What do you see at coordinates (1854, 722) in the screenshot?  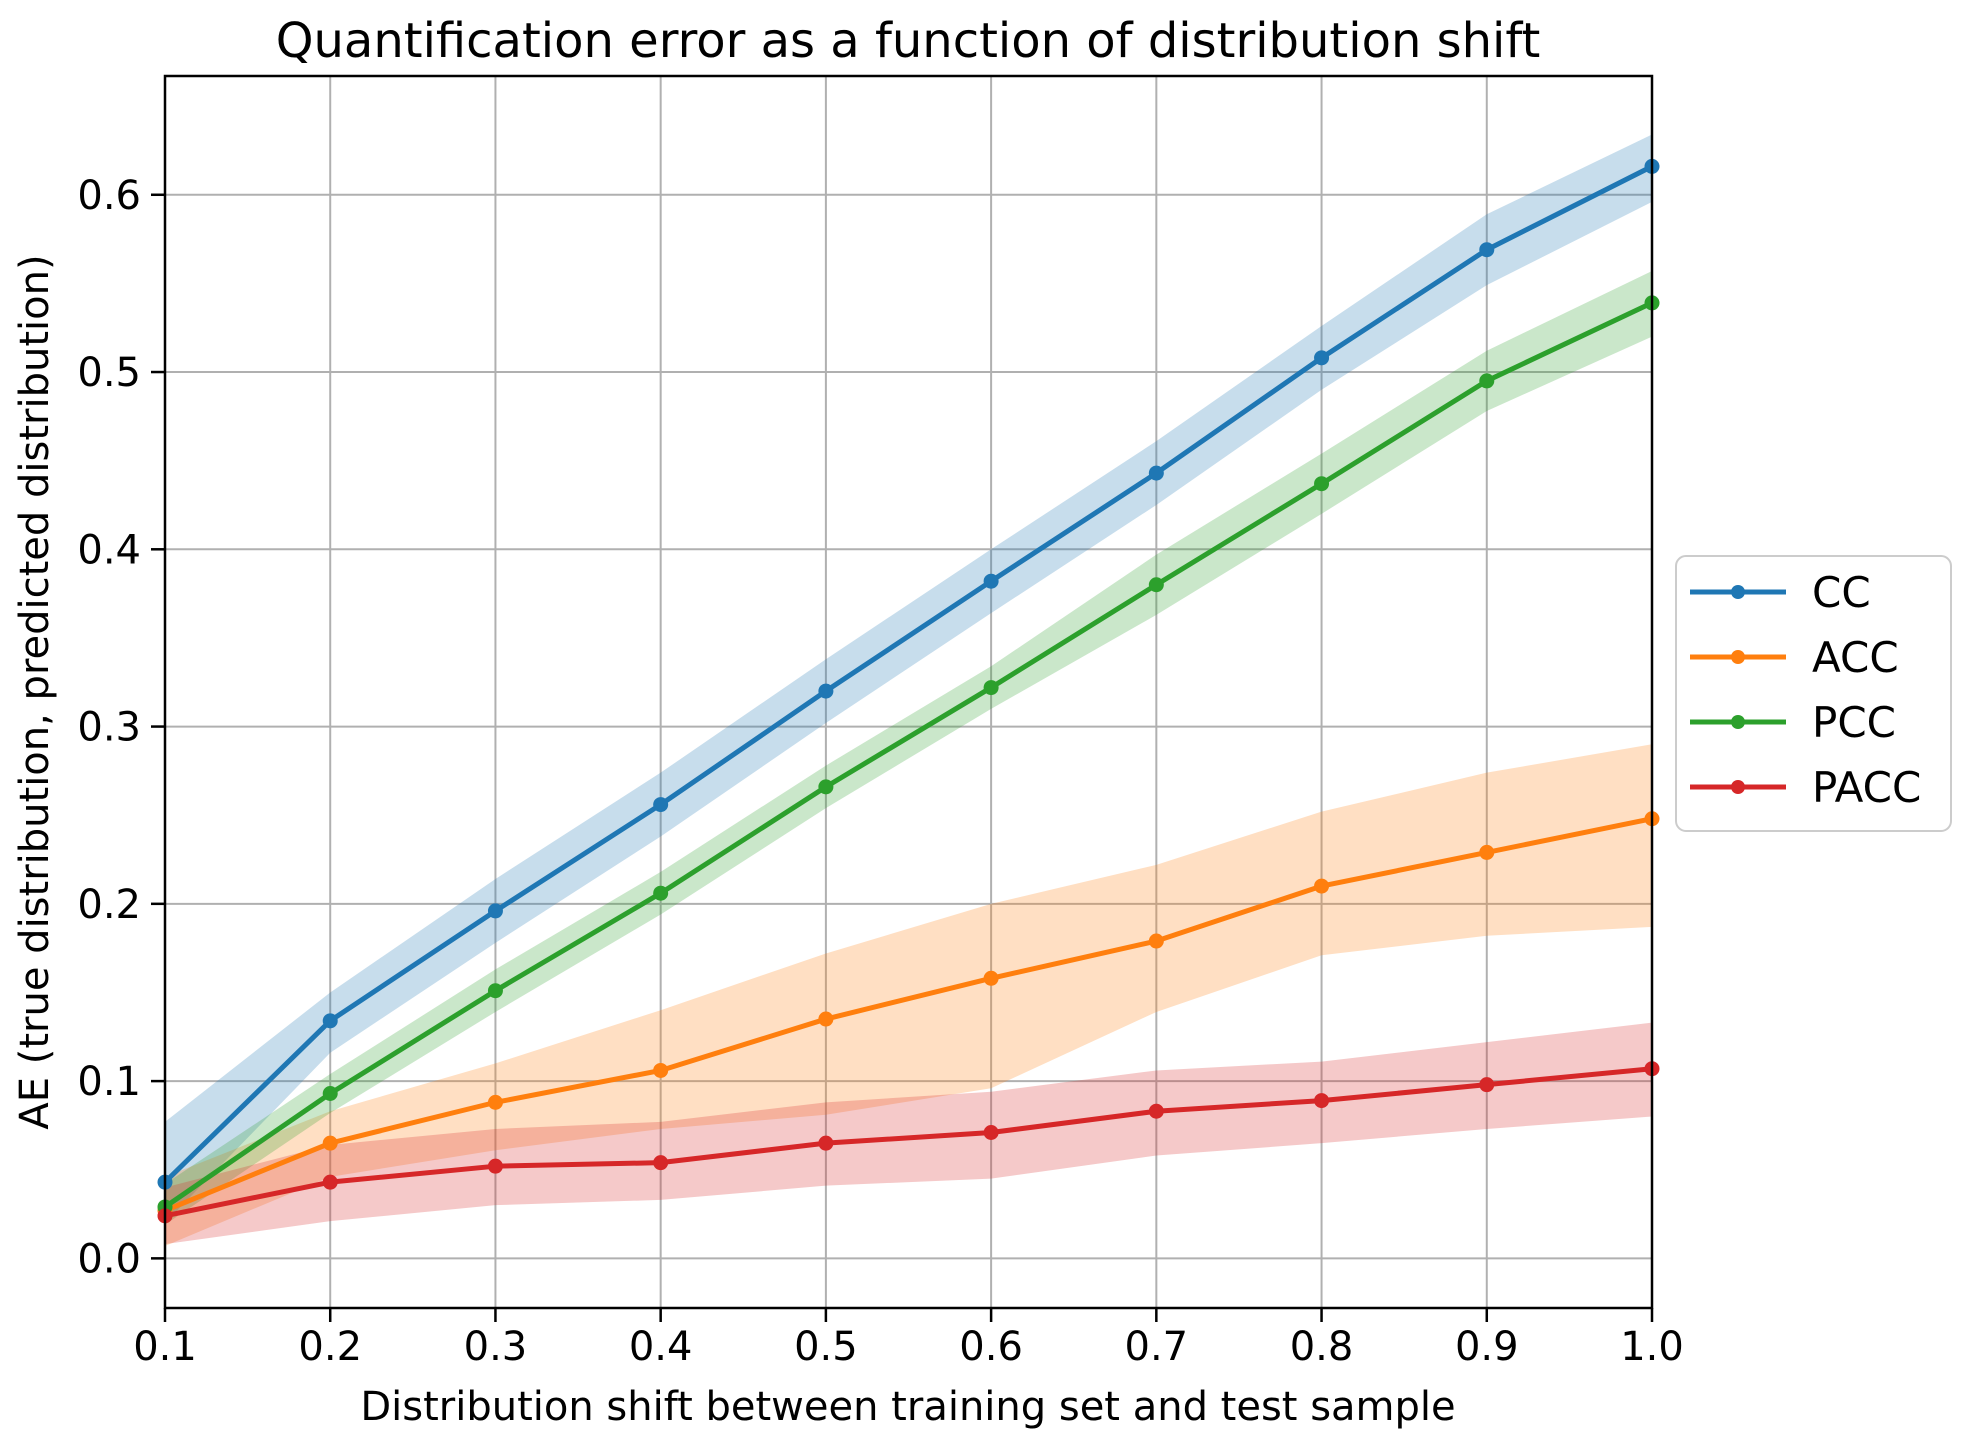 I see `legend-label-PCC: PCC` at bounding box center [1854, 722].